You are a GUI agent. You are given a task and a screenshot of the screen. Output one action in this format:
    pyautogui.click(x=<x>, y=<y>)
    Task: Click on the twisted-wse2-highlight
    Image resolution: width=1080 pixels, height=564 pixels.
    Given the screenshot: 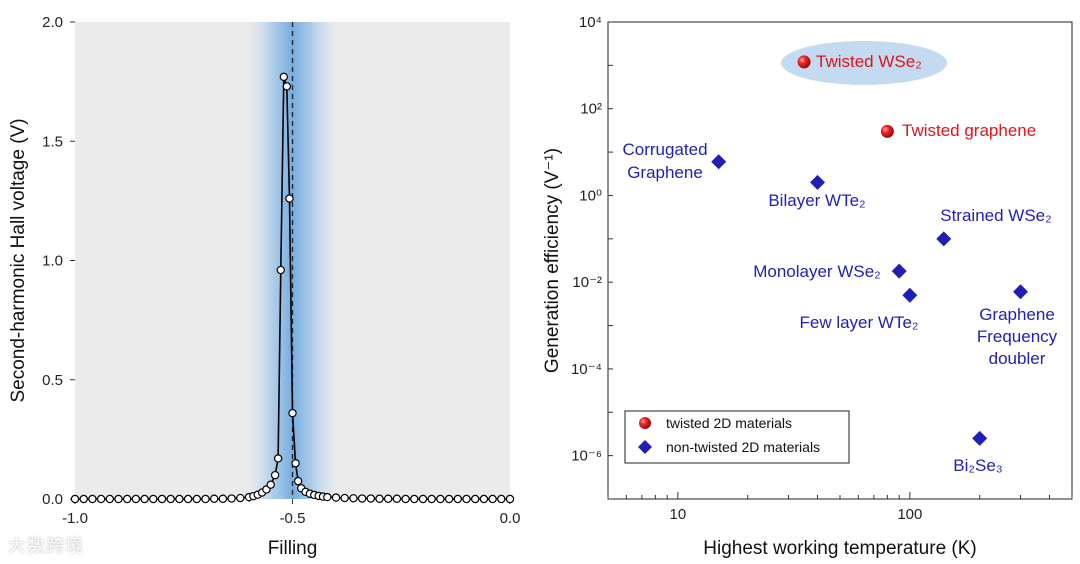 What is the action you would take?
    pyautogui.click(x=864, y=62)
    